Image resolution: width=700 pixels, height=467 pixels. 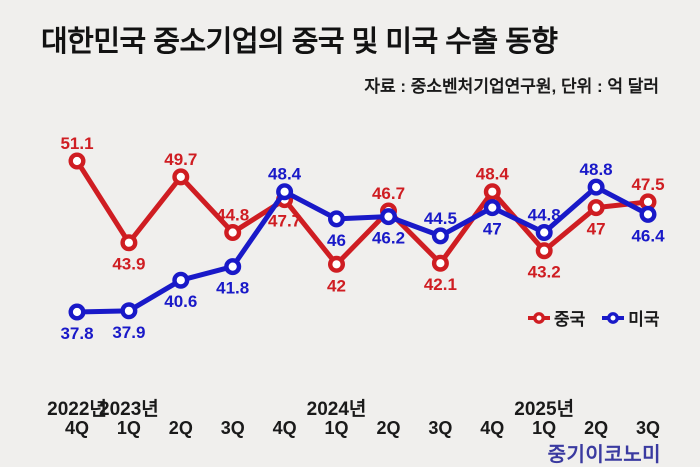 I want to click on x-tick-quarter-3: 3Q, so click(x=232, y=428).